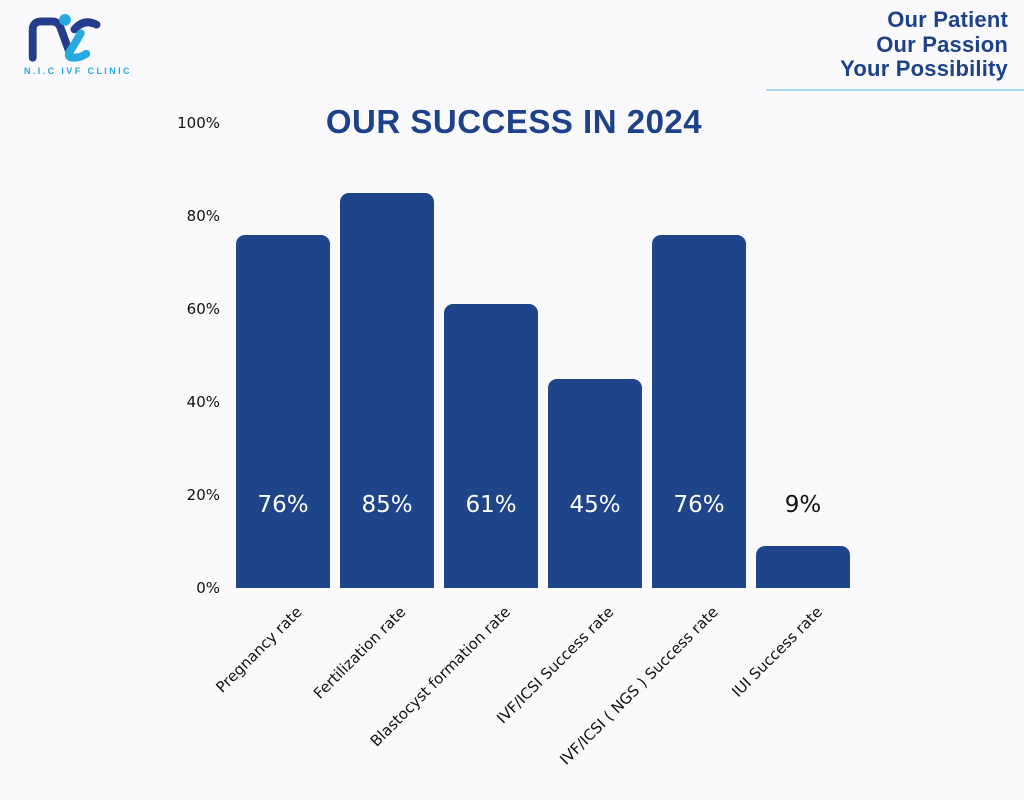 The height and width of the screenshot is (800, 1024). What do you see at coordinates (203, 402) in the screenshot?
I see `y-tick-label: 40%` at bounding box center [203, 402].